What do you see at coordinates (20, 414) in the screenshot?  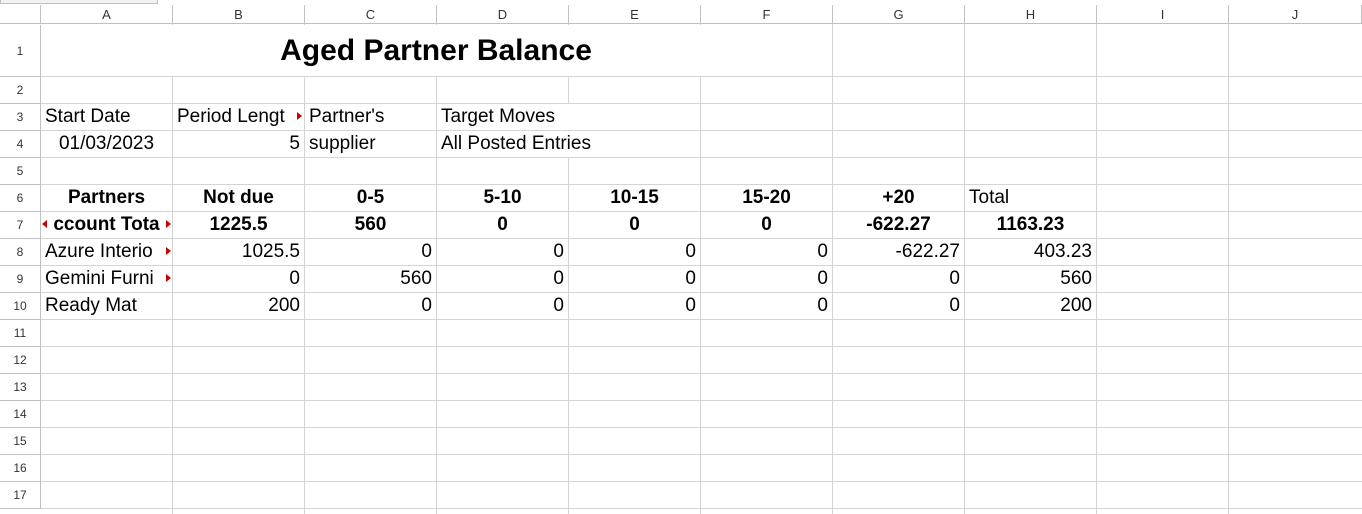 I see `row-header-14: 14` at bounding box center [20, 414].